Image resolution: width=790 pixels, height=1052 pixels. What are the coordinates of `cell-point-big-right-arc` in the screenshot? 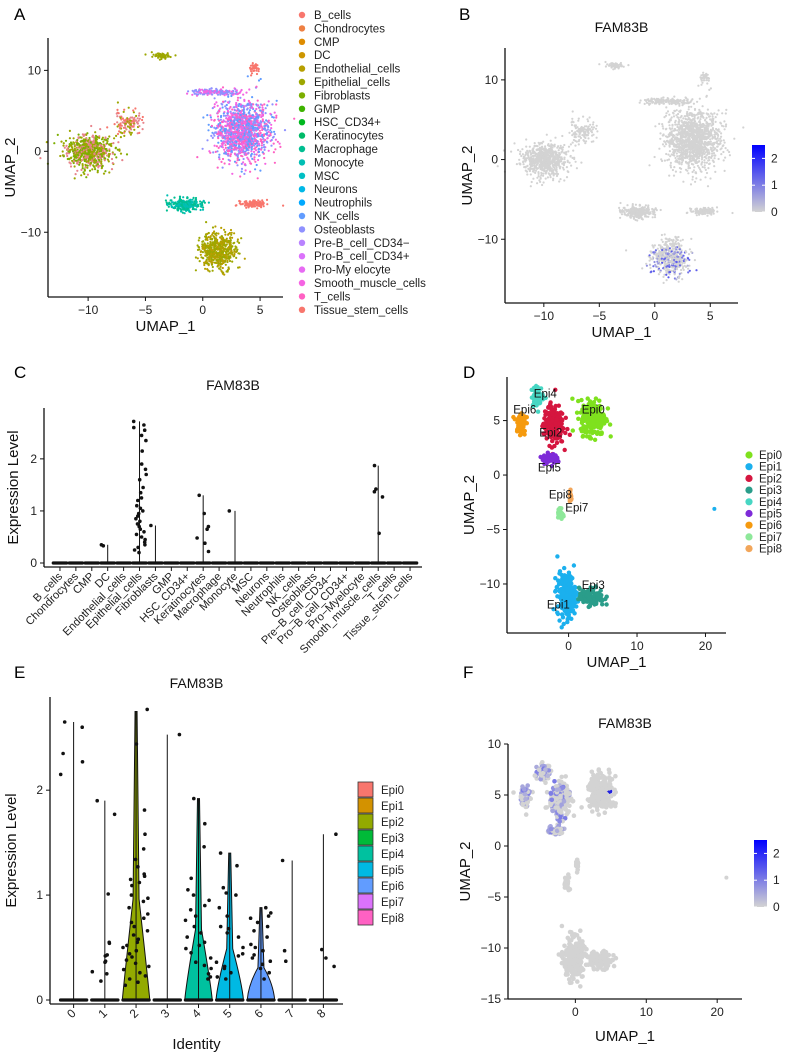 It's located at (218, 94).